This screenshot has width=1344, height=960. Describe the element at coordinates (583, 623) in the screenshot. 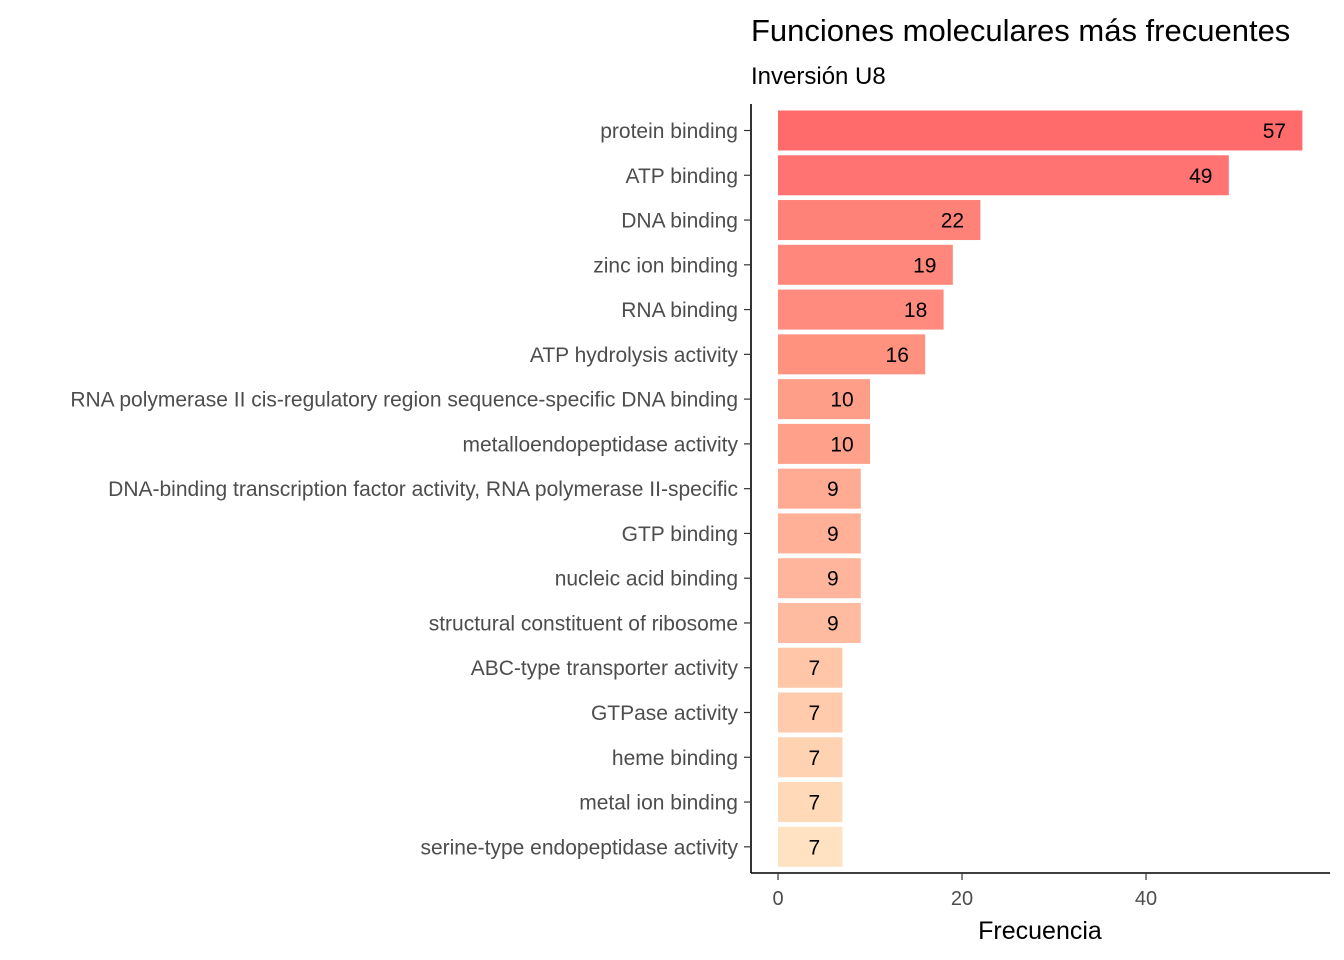

I see `category-label: structural constituent of ribosome` at that location.